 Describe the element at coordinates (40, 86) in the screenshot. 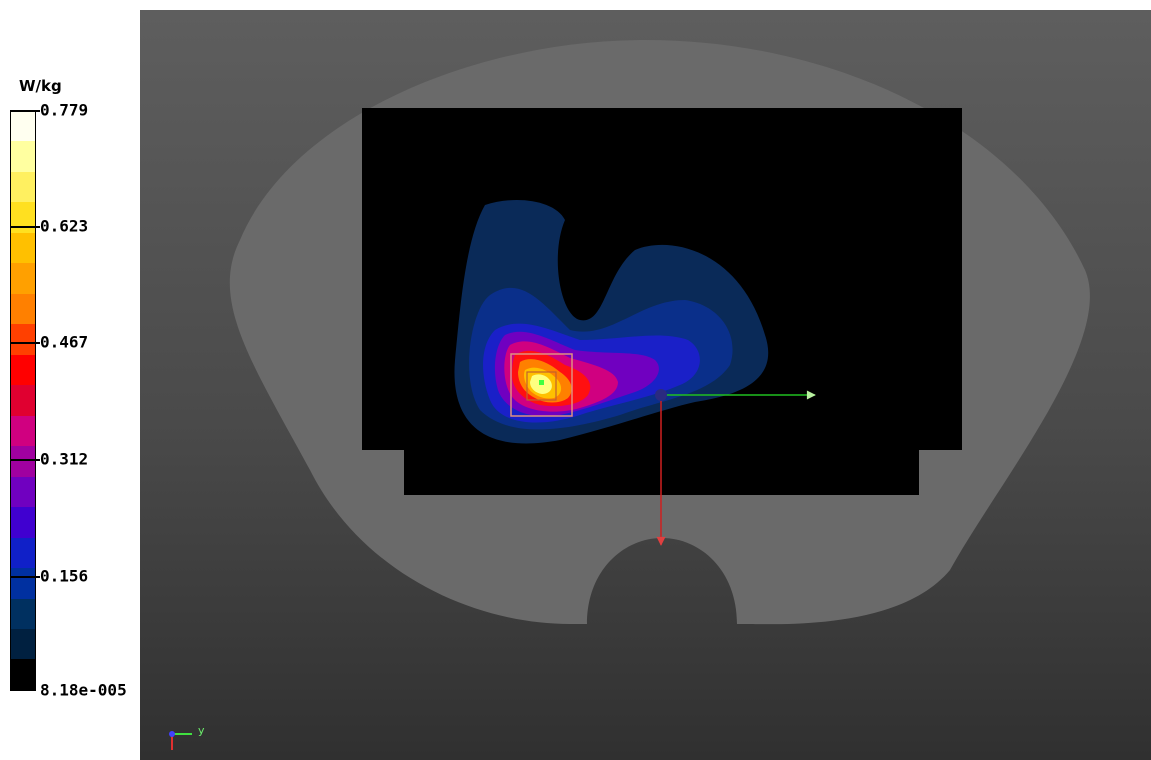

I see `legend-unit: W/kg` at that location.